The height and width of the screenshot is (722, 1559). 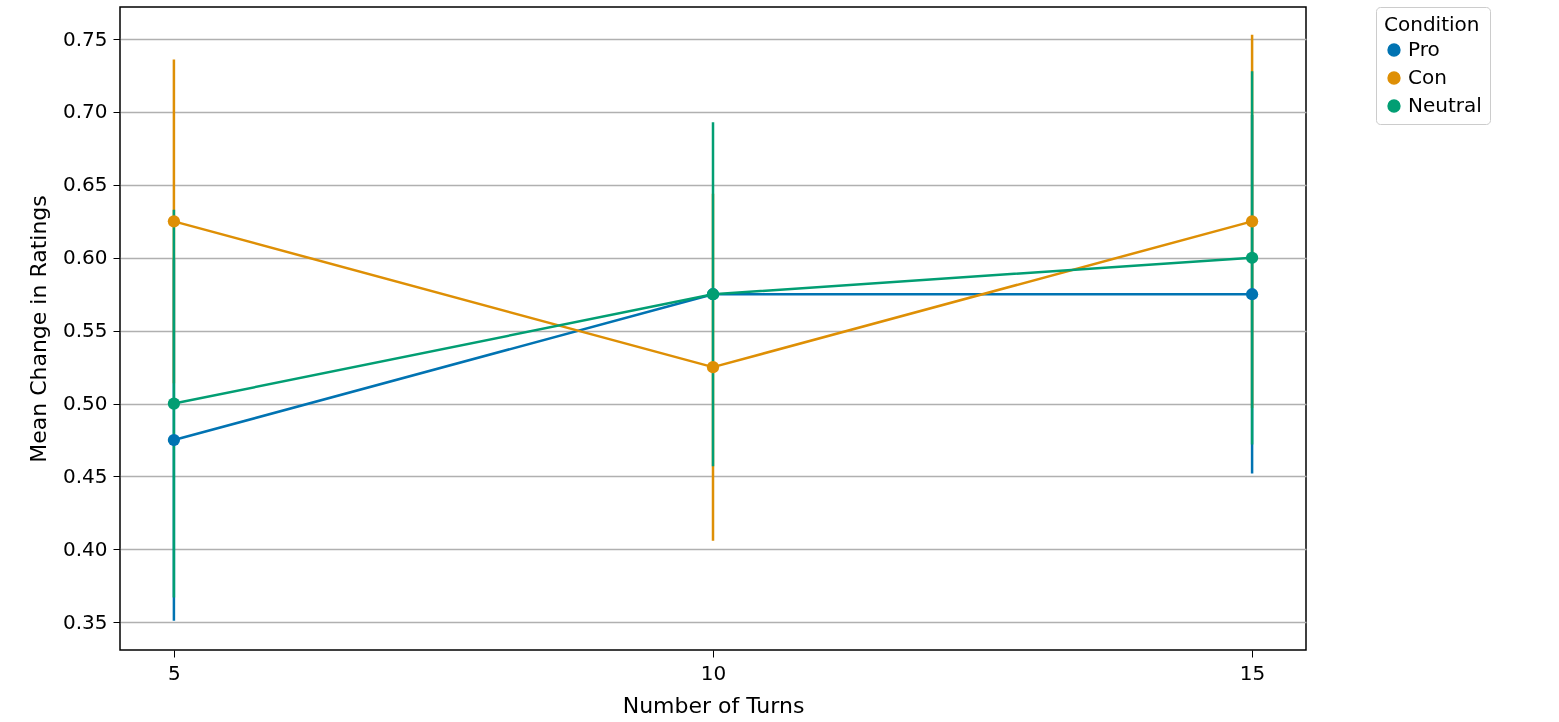 I want to click on y-tick-label: 0.70, so click(x=85, y=111).